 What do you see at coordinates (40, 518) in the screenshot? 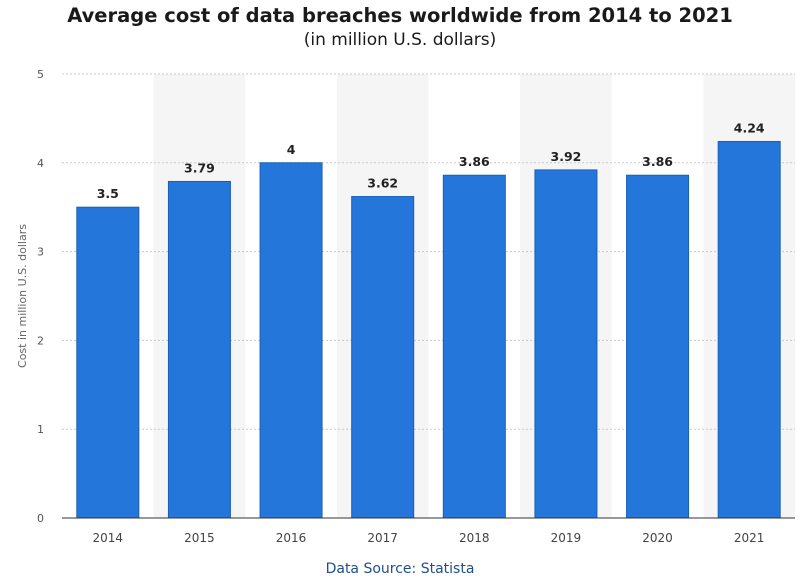
I see `y-tick-label: 0` at bounding box center [40, 518].